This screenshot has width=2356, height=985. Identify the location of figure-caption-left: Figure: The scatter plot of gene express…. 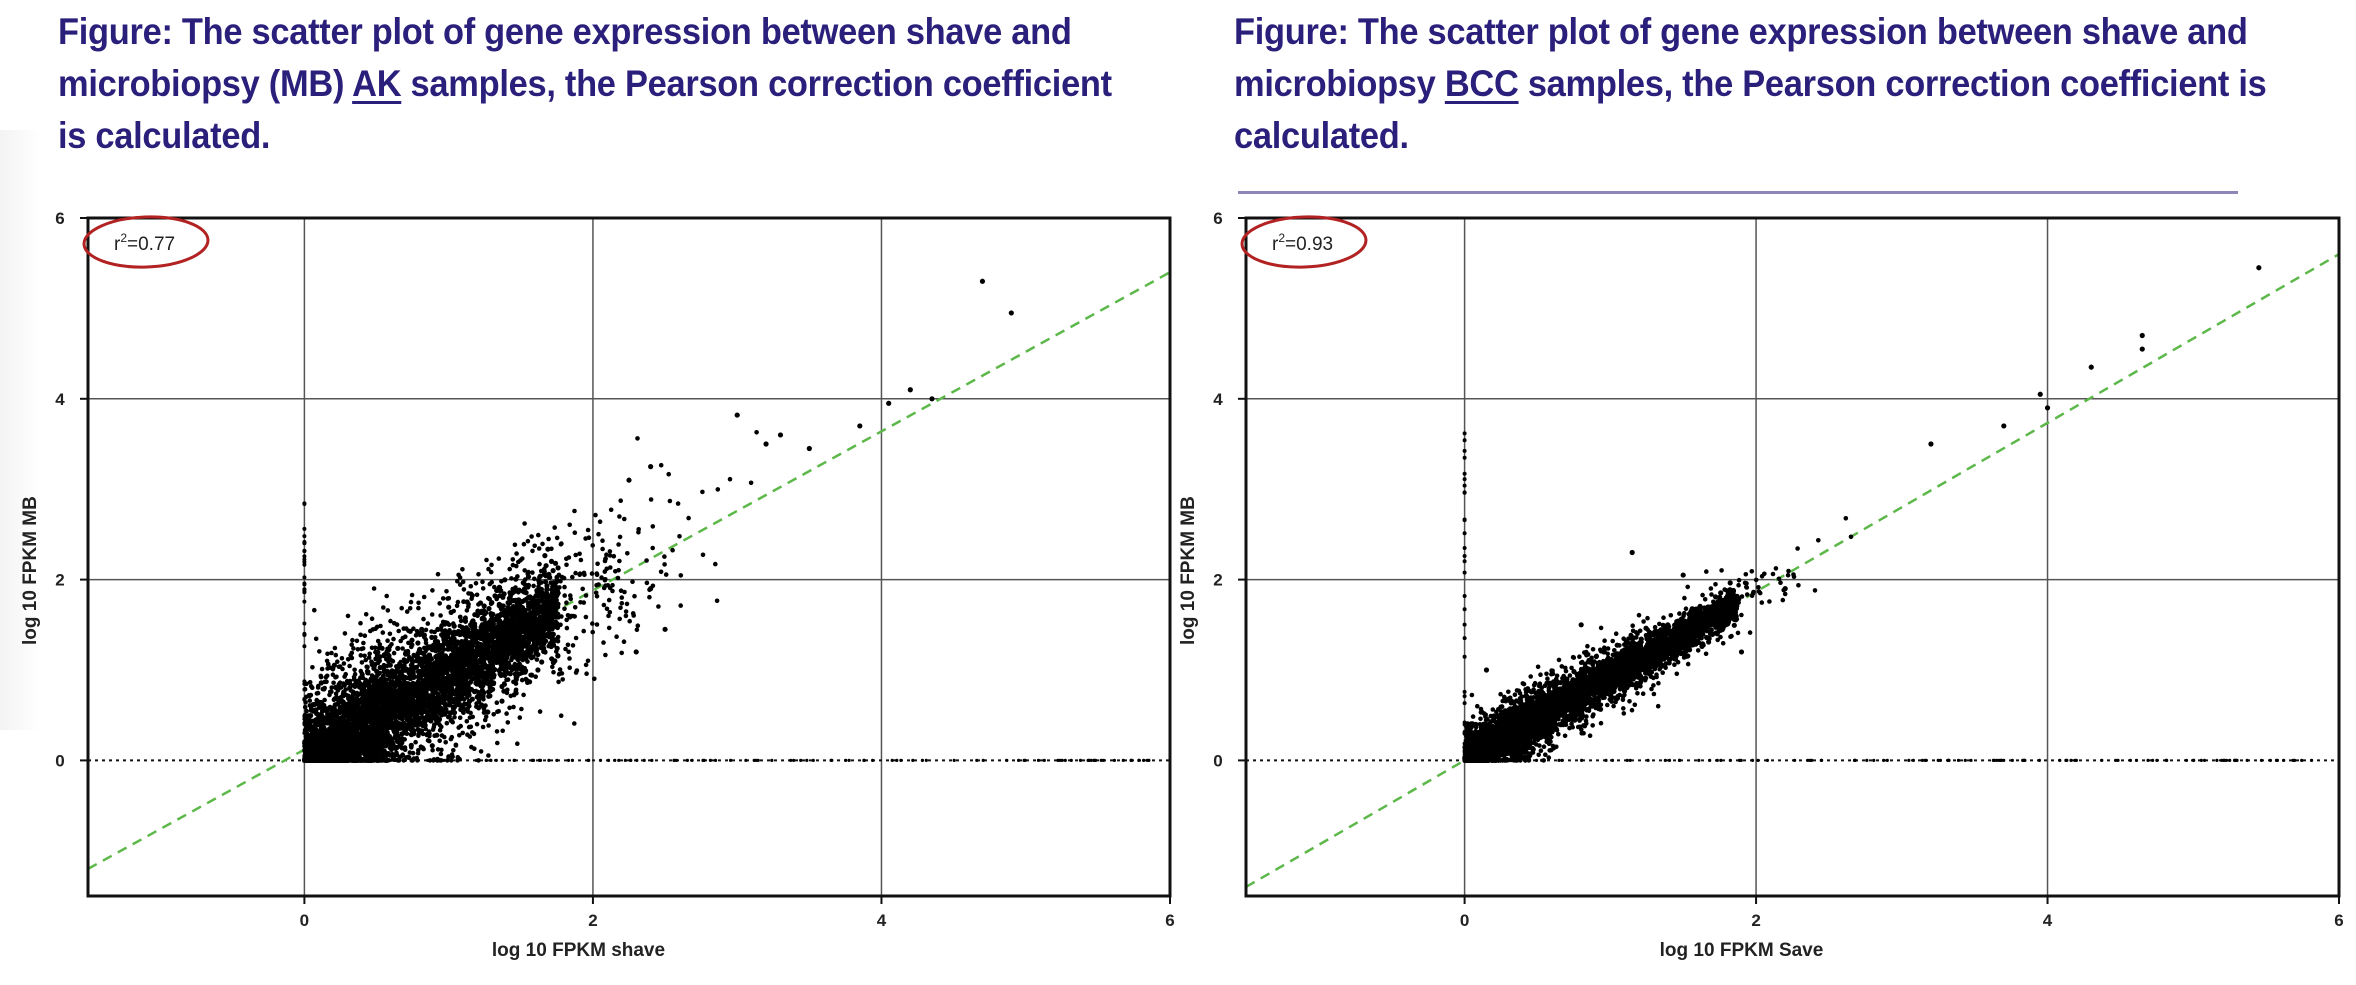
(597, 84).